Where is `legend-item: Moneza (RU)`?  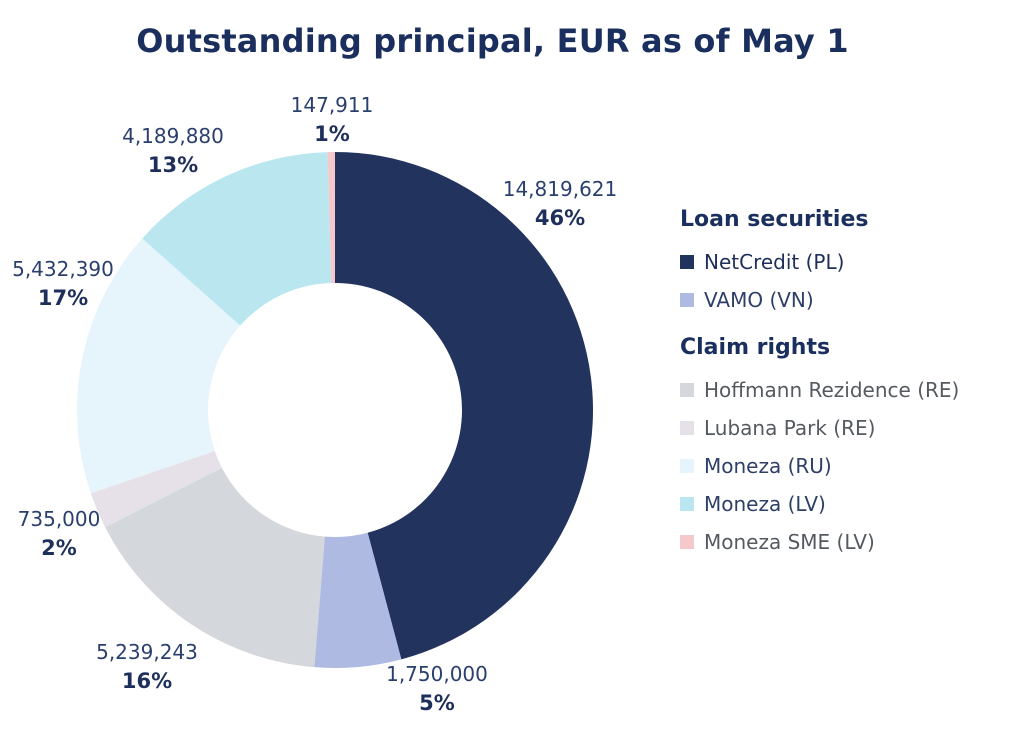 legend-item: Moneza (RU) is located at coordinates (850, 466).